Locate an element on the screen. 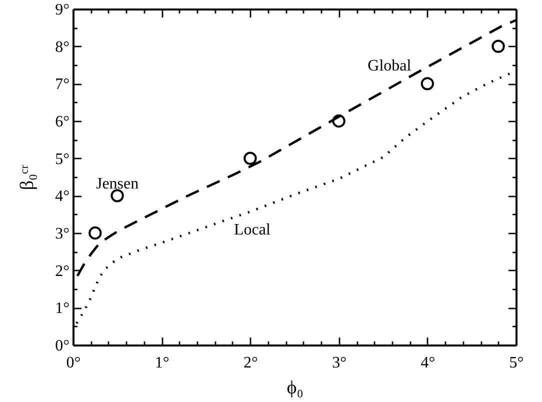  x-tick-label: 1° is located at coordinates (162, 363).